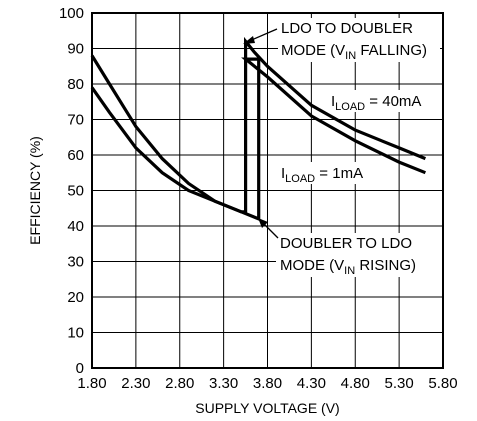 Image resolution: width=477 pixels, height=421 pixels. Describe the element at coordinates (322, 175) in the screenshot. I see `series-label-iload-1ma: ILOAD = 1mA` at that location.